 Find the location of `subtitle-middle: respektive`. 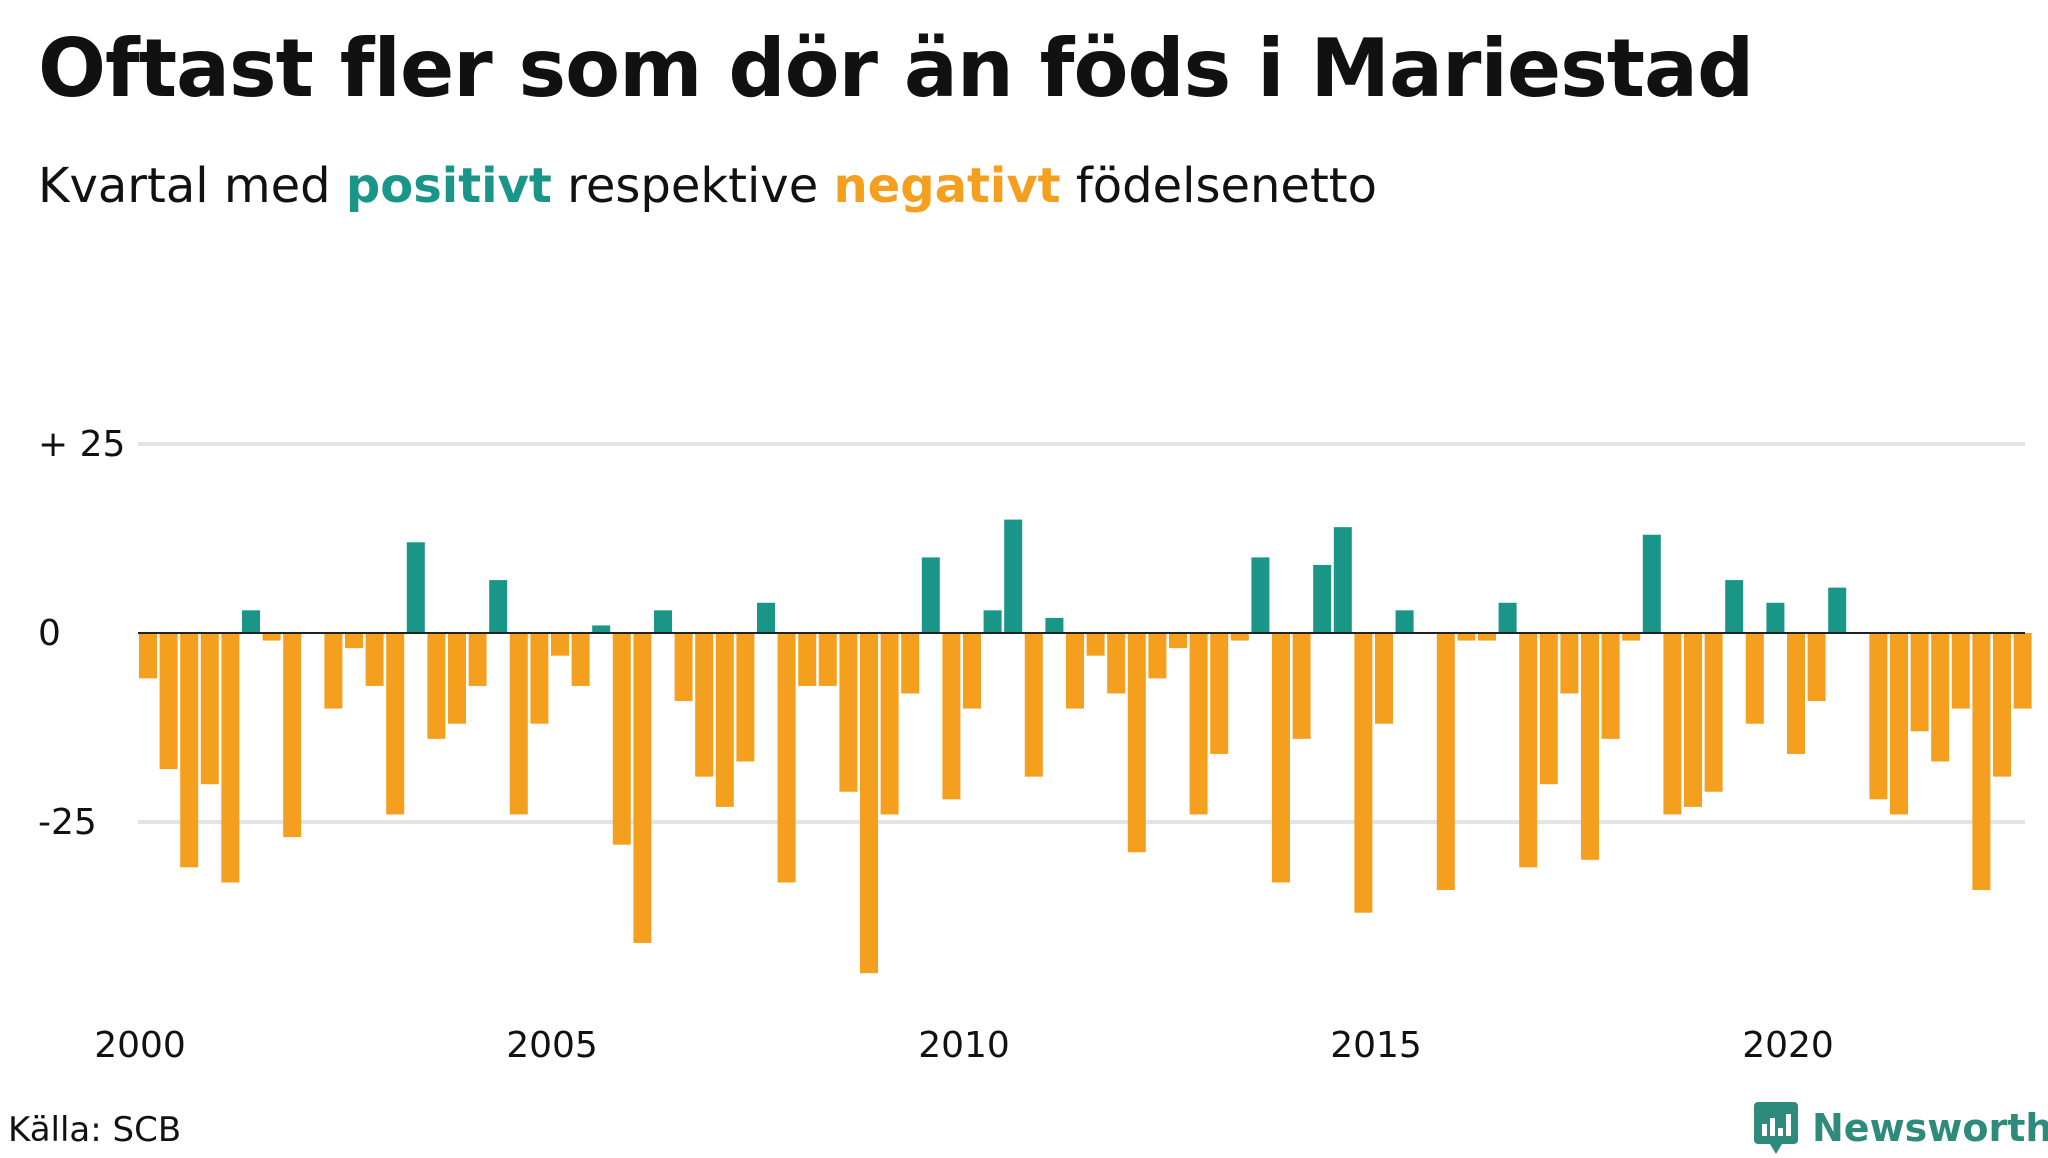

subtitle-middle: respektive is located at coordinates (692, 186).